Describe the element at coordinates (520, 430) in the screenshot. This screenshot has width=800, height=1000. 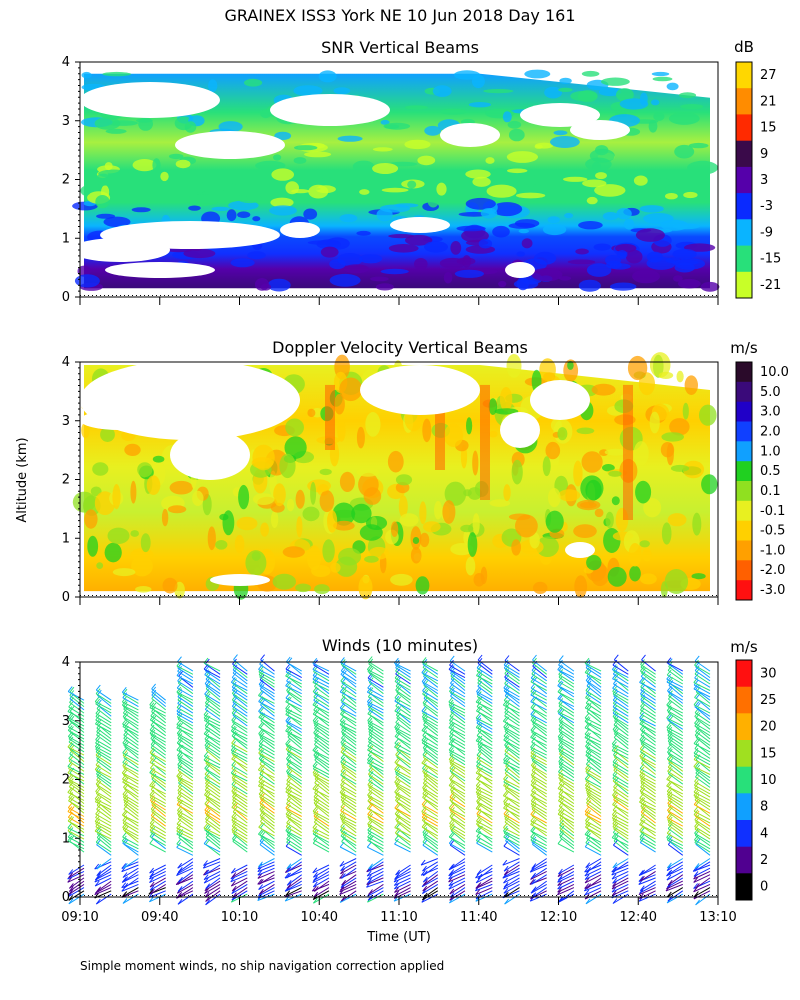
I see `doppler-missing-area` at that location.